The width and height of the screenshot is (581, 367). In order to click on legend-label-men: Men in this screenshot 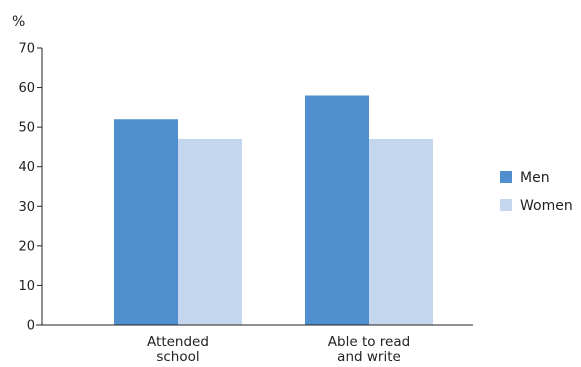, I will do `click(535, 178)`.